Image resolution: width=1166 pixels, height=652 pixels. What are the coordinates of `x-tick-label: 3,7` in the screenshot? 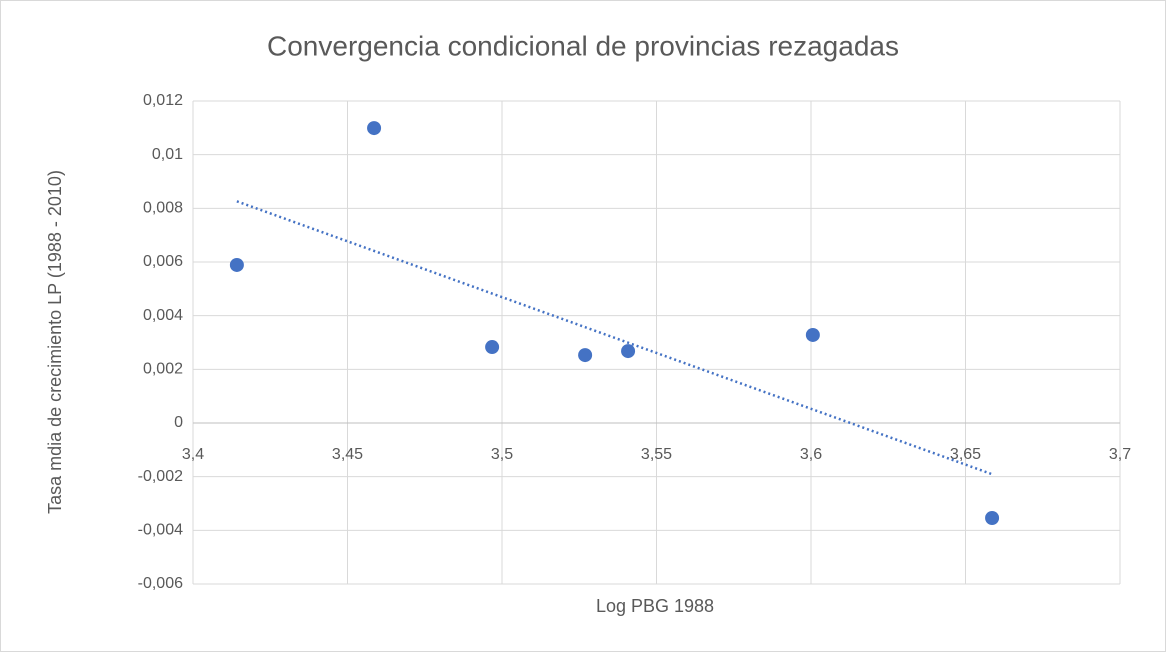 It's located at (1120, 454).